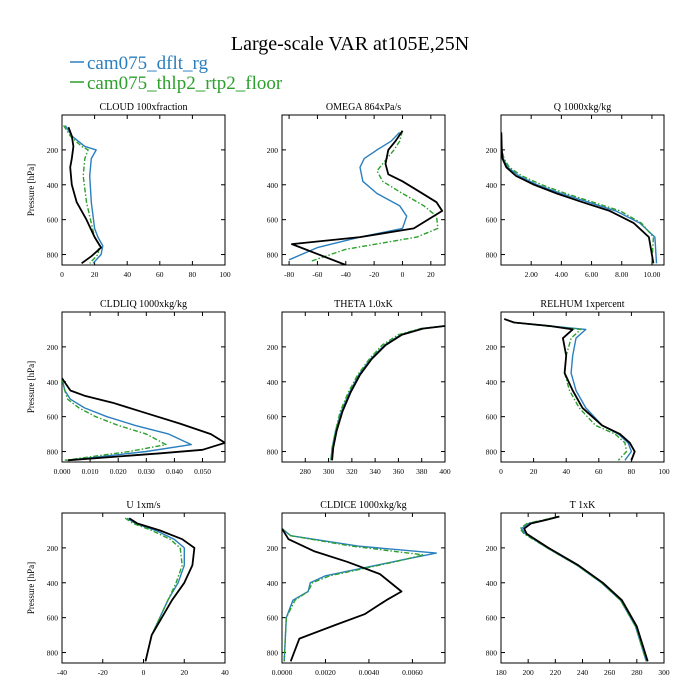  I want to click on x-tick-label: 0.0040, so click(369, 672).